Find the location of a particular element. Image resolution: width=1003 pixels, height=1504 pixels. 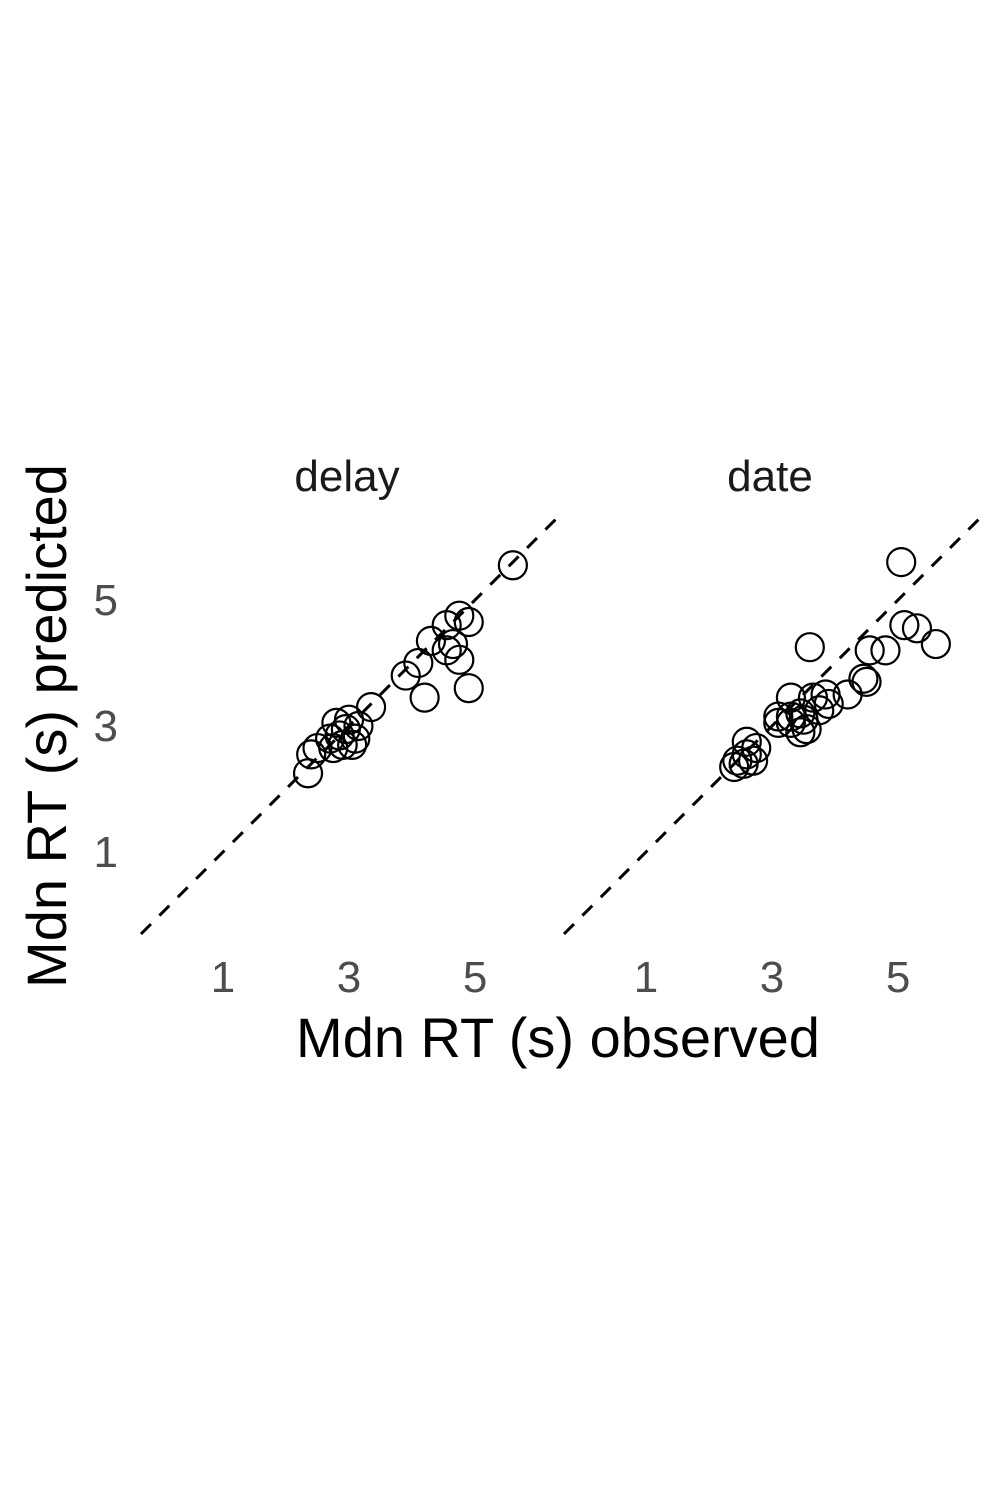

x-ticks-date: 1 3 5 is located at coordinates (772, 977).